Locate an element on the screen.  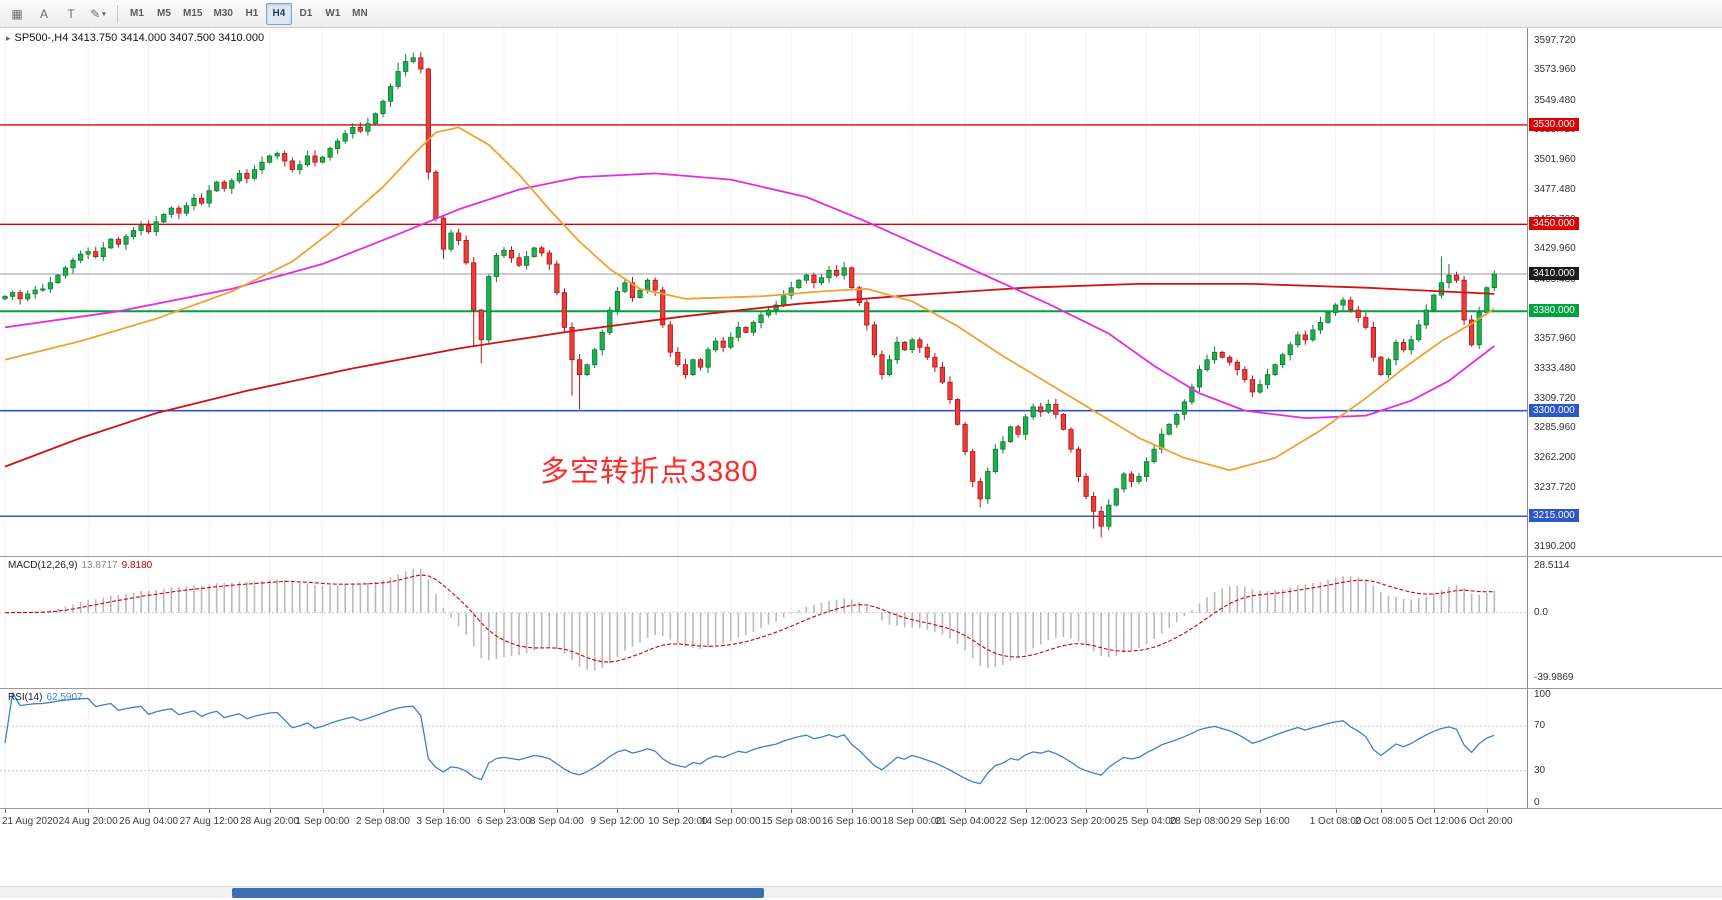
timeframe-button-m15: M15 is located at coordinates (193, 13).